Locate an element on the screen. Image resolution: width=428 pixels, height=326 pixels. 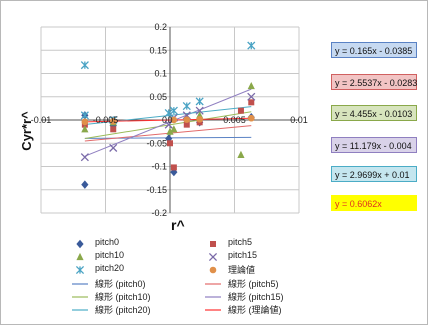
y-tick-label: -0.1 is located at coordinates (159, 167).